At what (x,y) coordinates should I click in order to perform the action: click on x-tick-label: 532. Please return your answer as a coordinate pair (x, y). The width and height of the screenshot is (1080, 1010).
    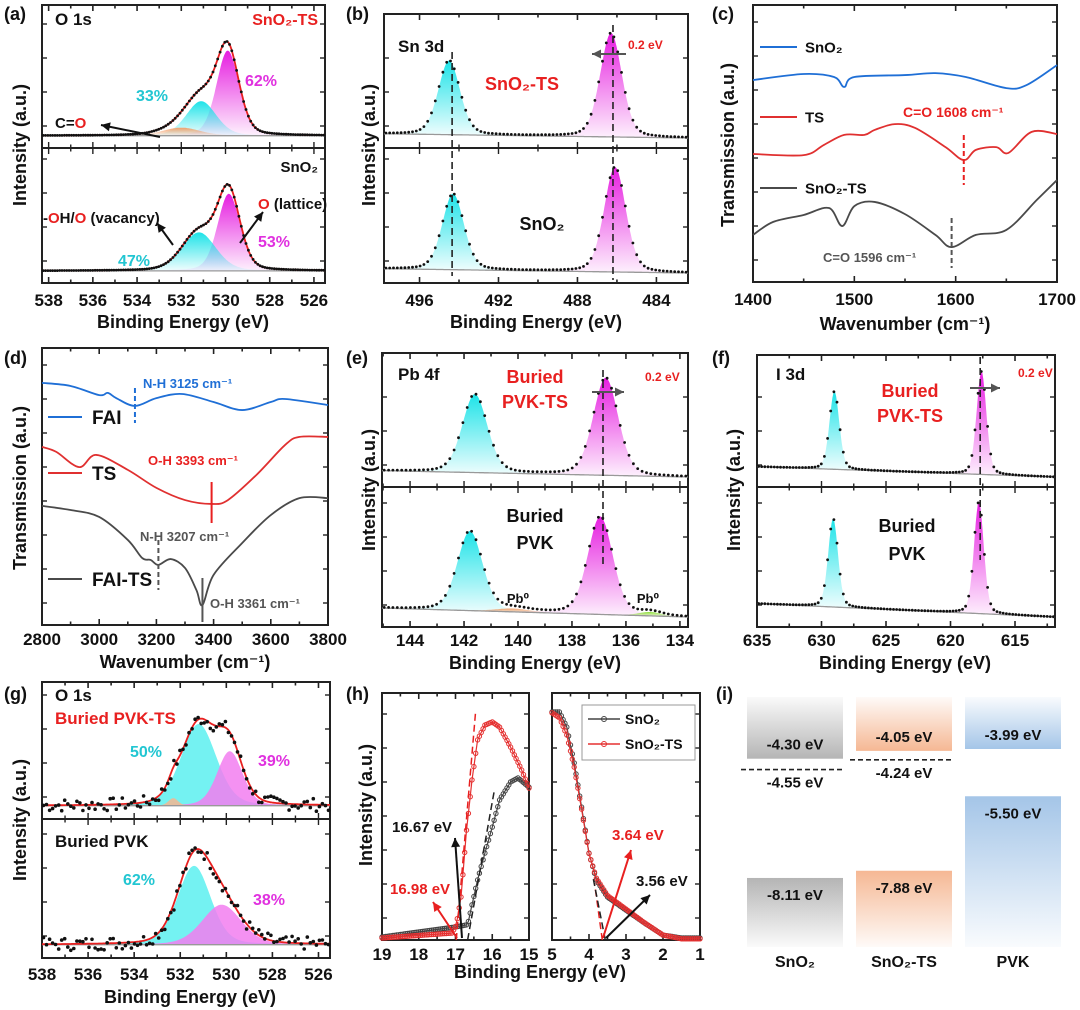
    Looking at the image, I should click on (180, 974).